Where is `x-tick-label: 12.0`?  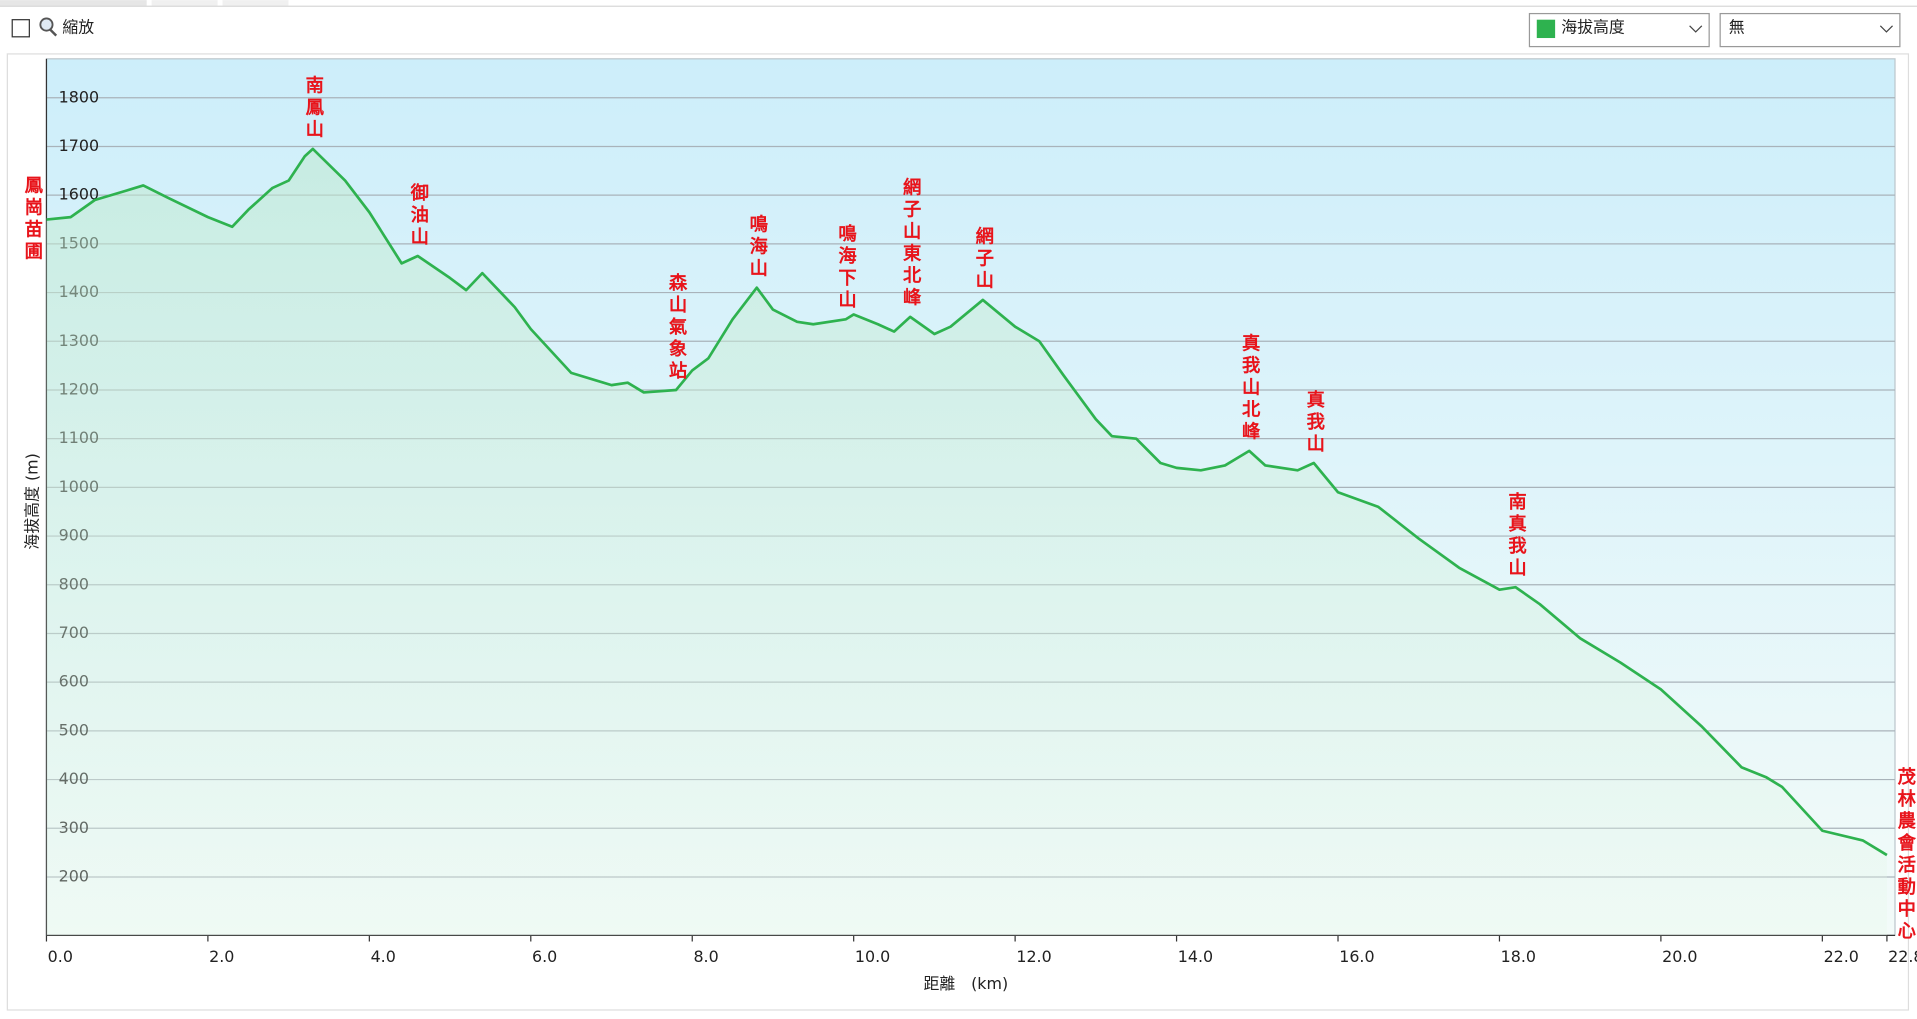
x-tick-label: 12.0 is located at coordinates (1033, 956).